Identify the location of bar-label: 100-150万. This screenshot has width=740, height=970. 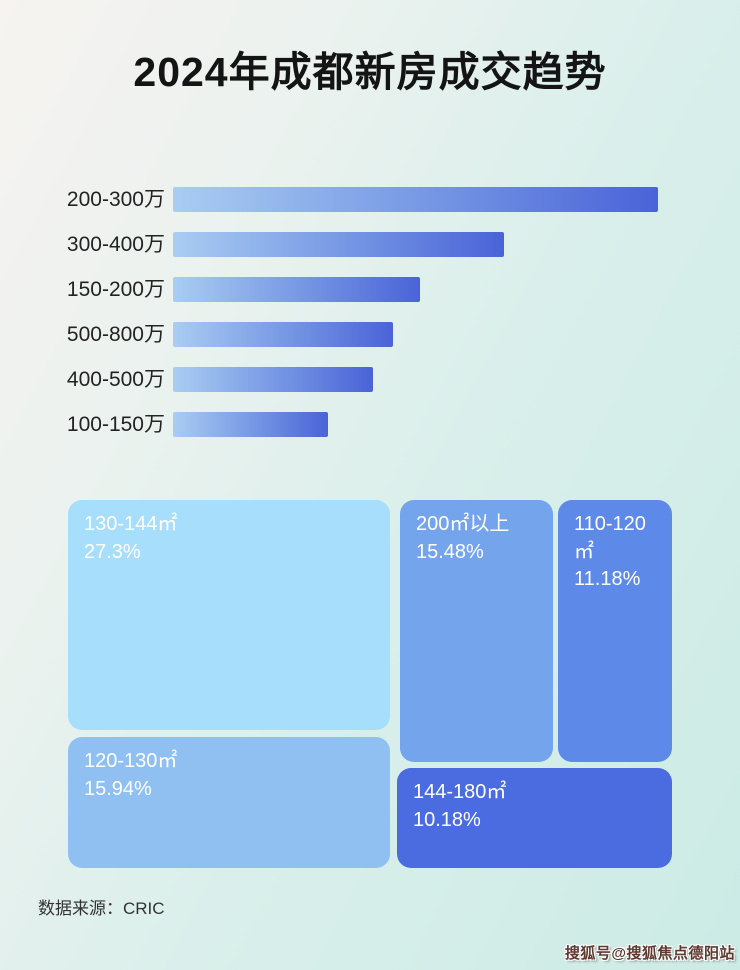
(115, 424).